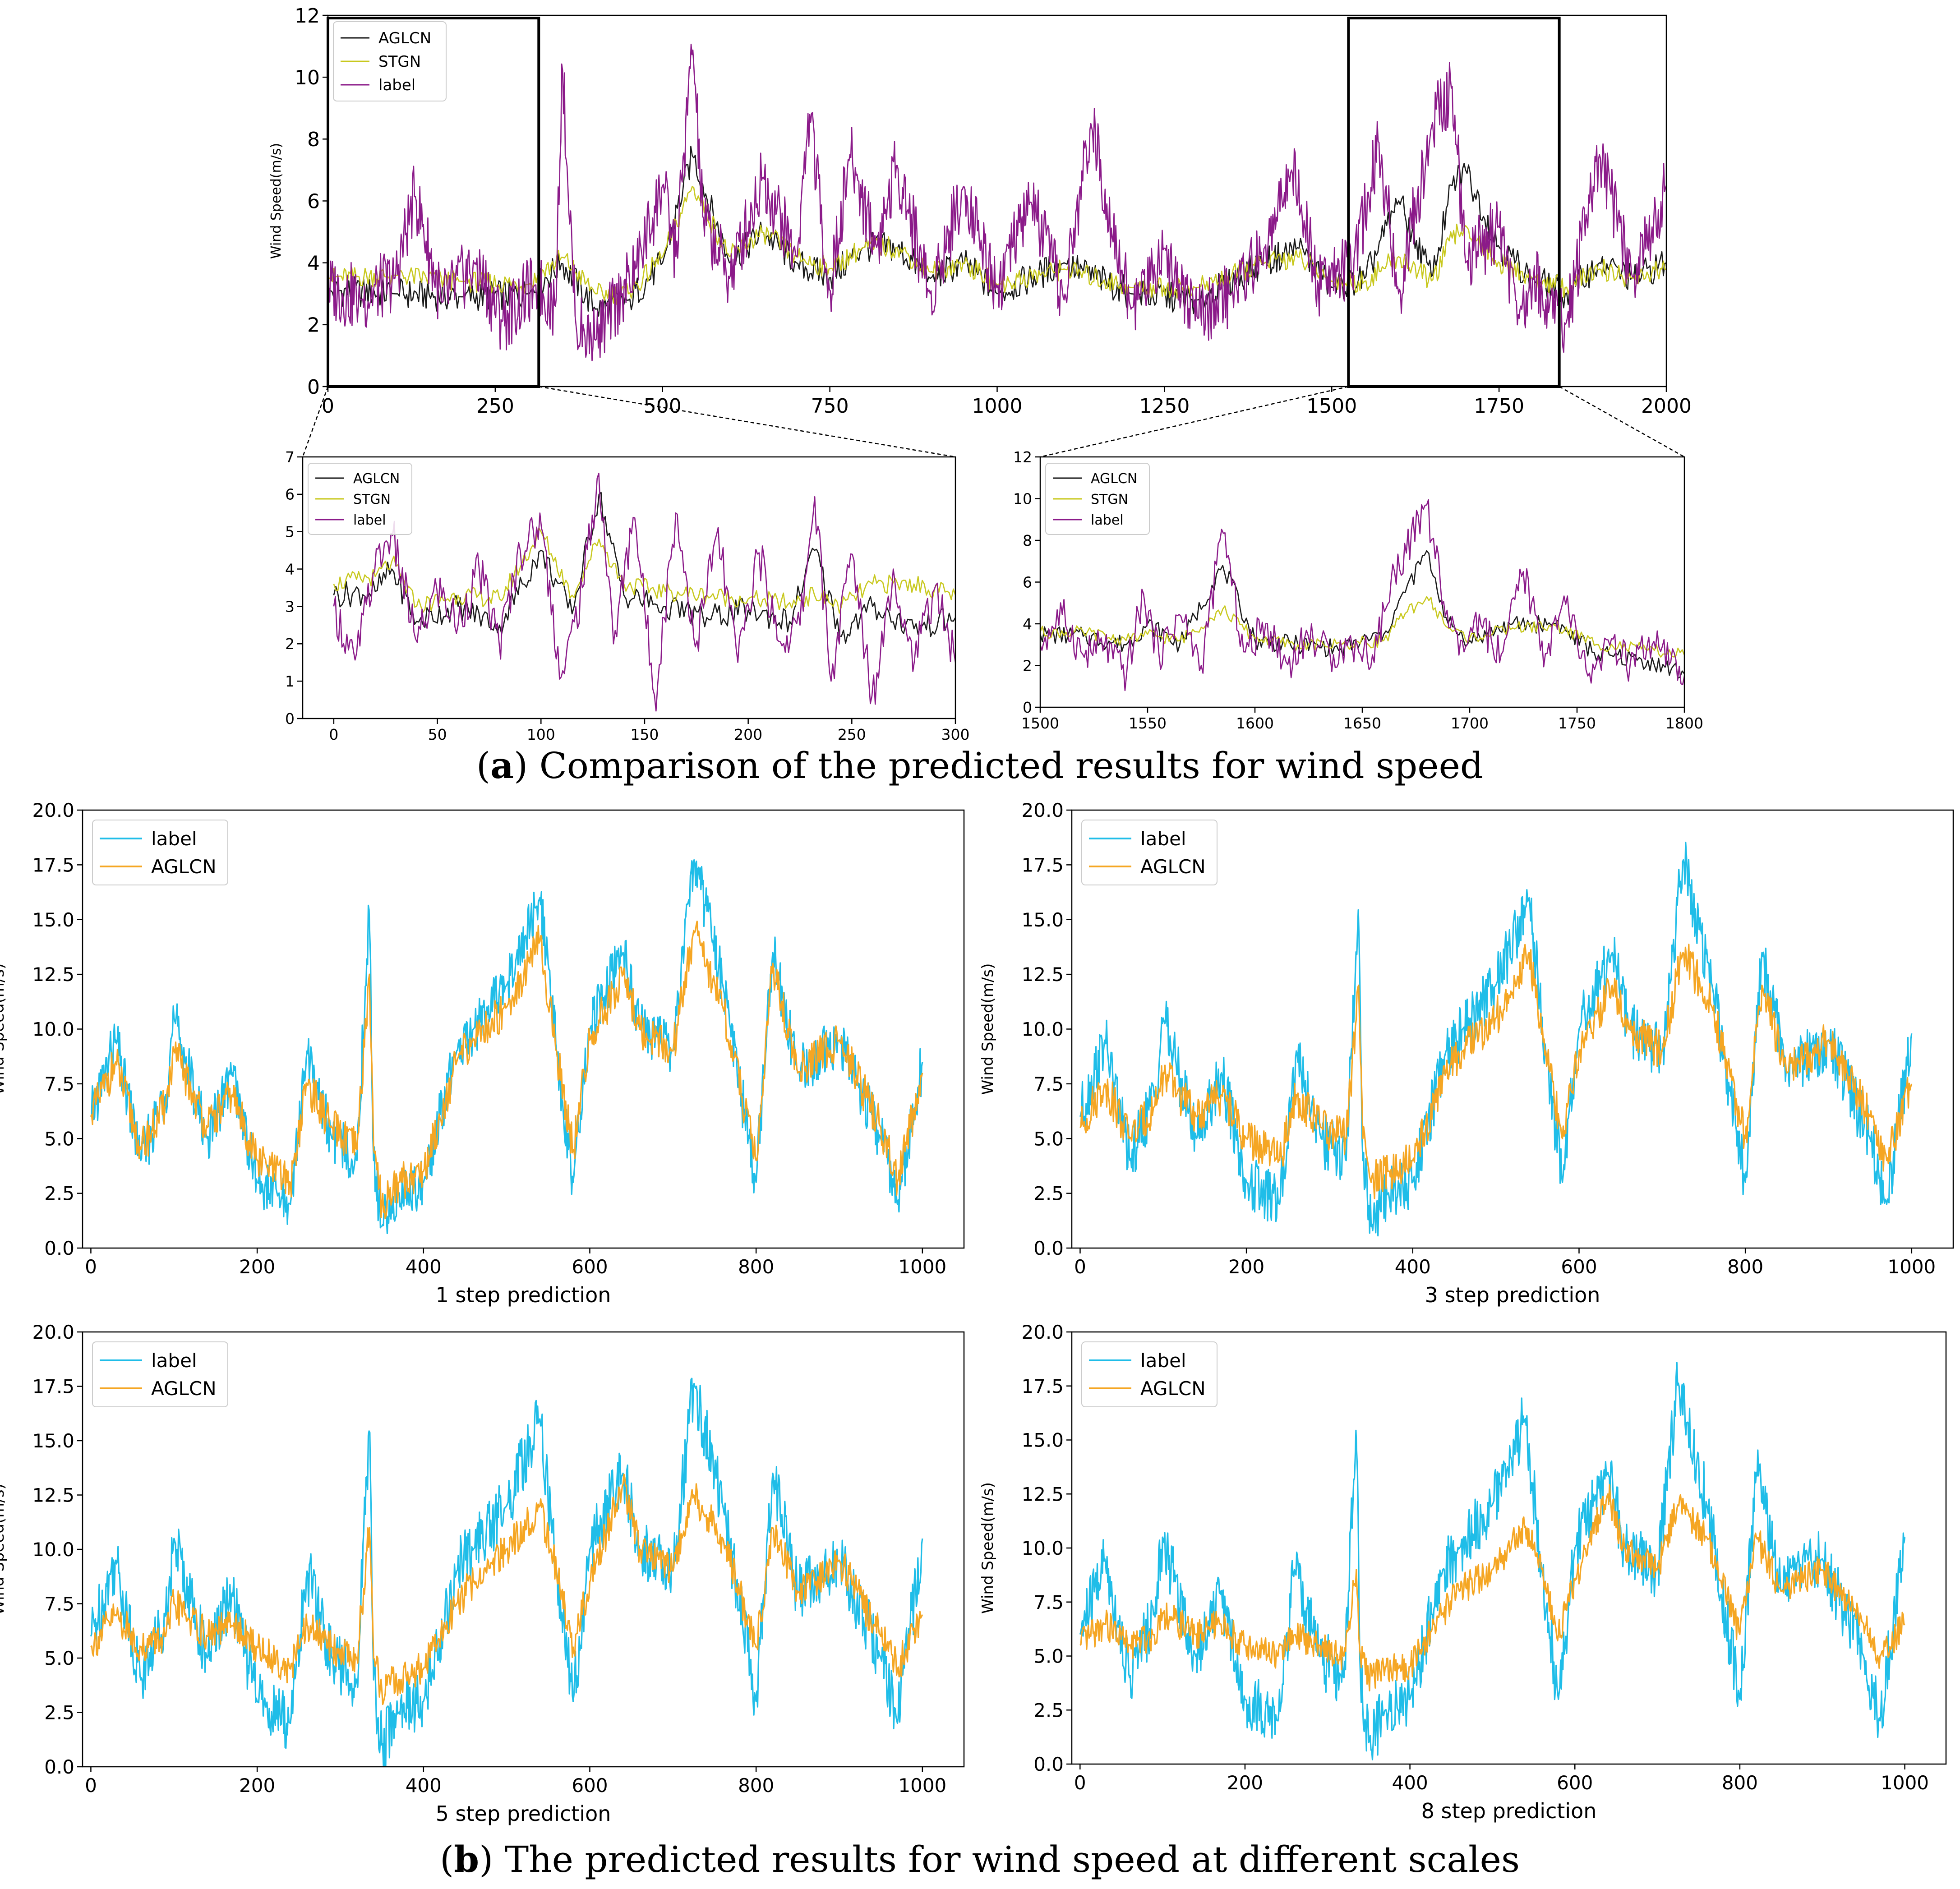  What do you see at coordinates (437, 735) in the screenshot?
I see `x-tick-label: 50` at bounding box center [437, 735].